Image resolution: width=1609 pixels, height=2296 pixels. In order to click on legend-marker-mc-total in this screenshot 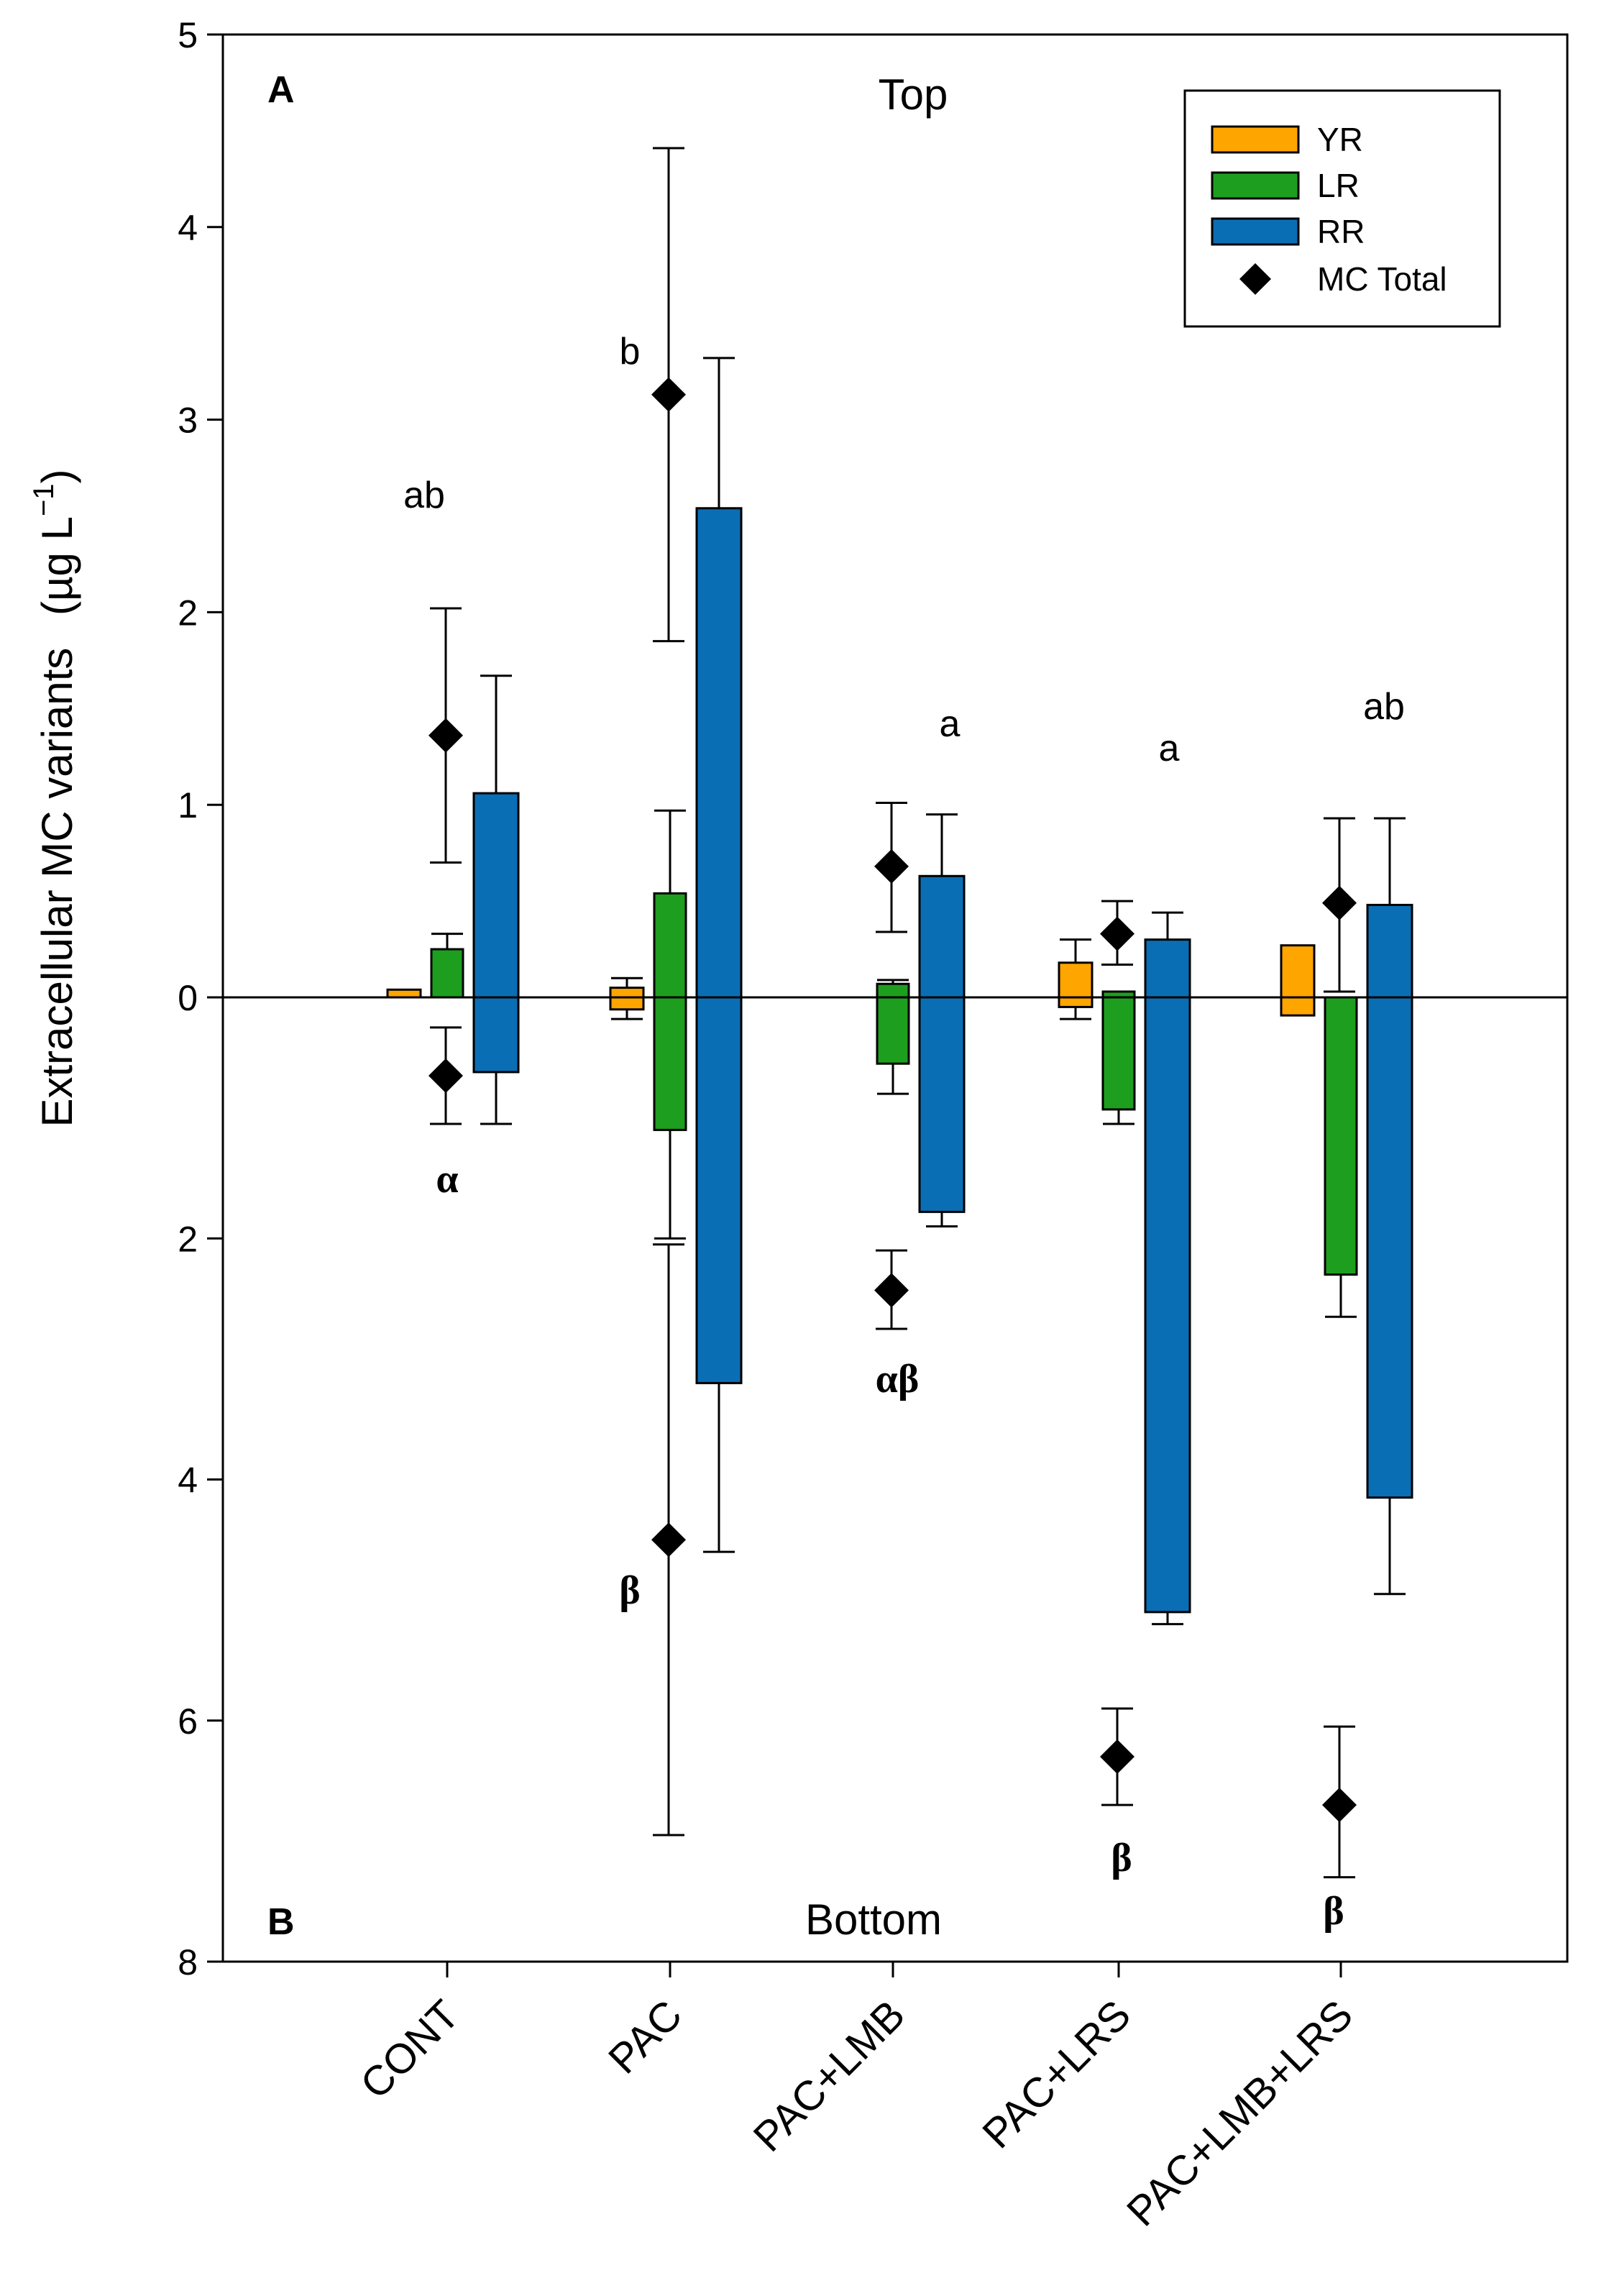, I will do `click(1255, 279)`.